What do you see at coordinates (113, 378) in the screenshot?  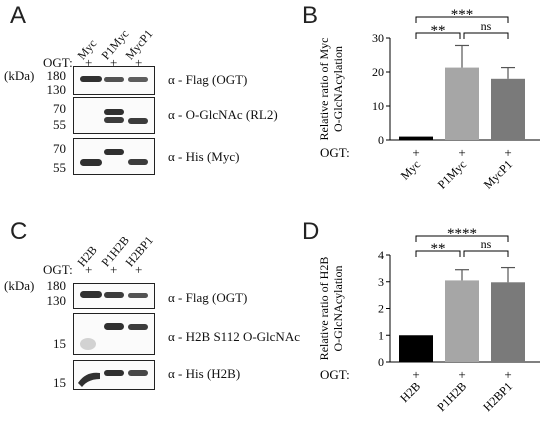 I see `blot-c-his-h2b-bands` at bounding box center [113, 378].